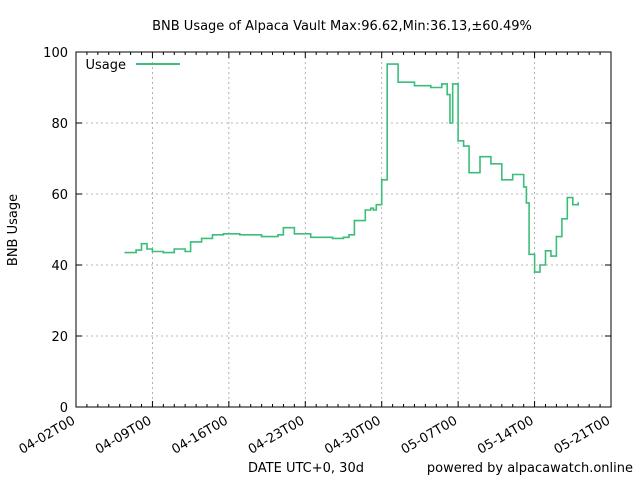 This screenshot has height=480, width=640. I want to click on y-tick-label: 20, so click(59, 337).